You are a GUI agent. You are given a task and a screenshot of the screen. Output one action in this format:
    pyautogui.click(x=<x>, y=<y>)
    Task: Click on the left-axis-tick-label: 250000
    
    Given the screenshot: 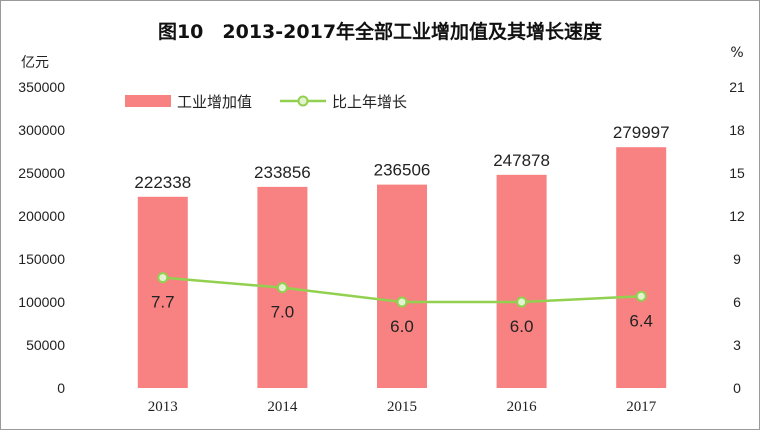 What is the action you would take?
    pyautogui.click(x=41, y=173)
    